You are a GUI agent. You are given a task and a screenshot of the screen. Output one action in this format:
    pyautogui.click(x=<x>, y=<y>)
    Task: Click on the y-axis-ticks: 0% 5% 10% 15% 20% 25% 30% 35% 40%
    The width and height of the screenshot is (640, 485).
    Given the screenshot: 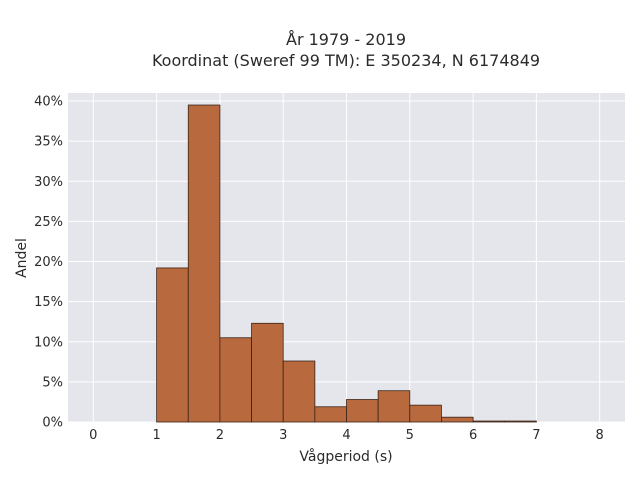 What is the action you would take?
    pyautogui.click(x=48, y=263)
    